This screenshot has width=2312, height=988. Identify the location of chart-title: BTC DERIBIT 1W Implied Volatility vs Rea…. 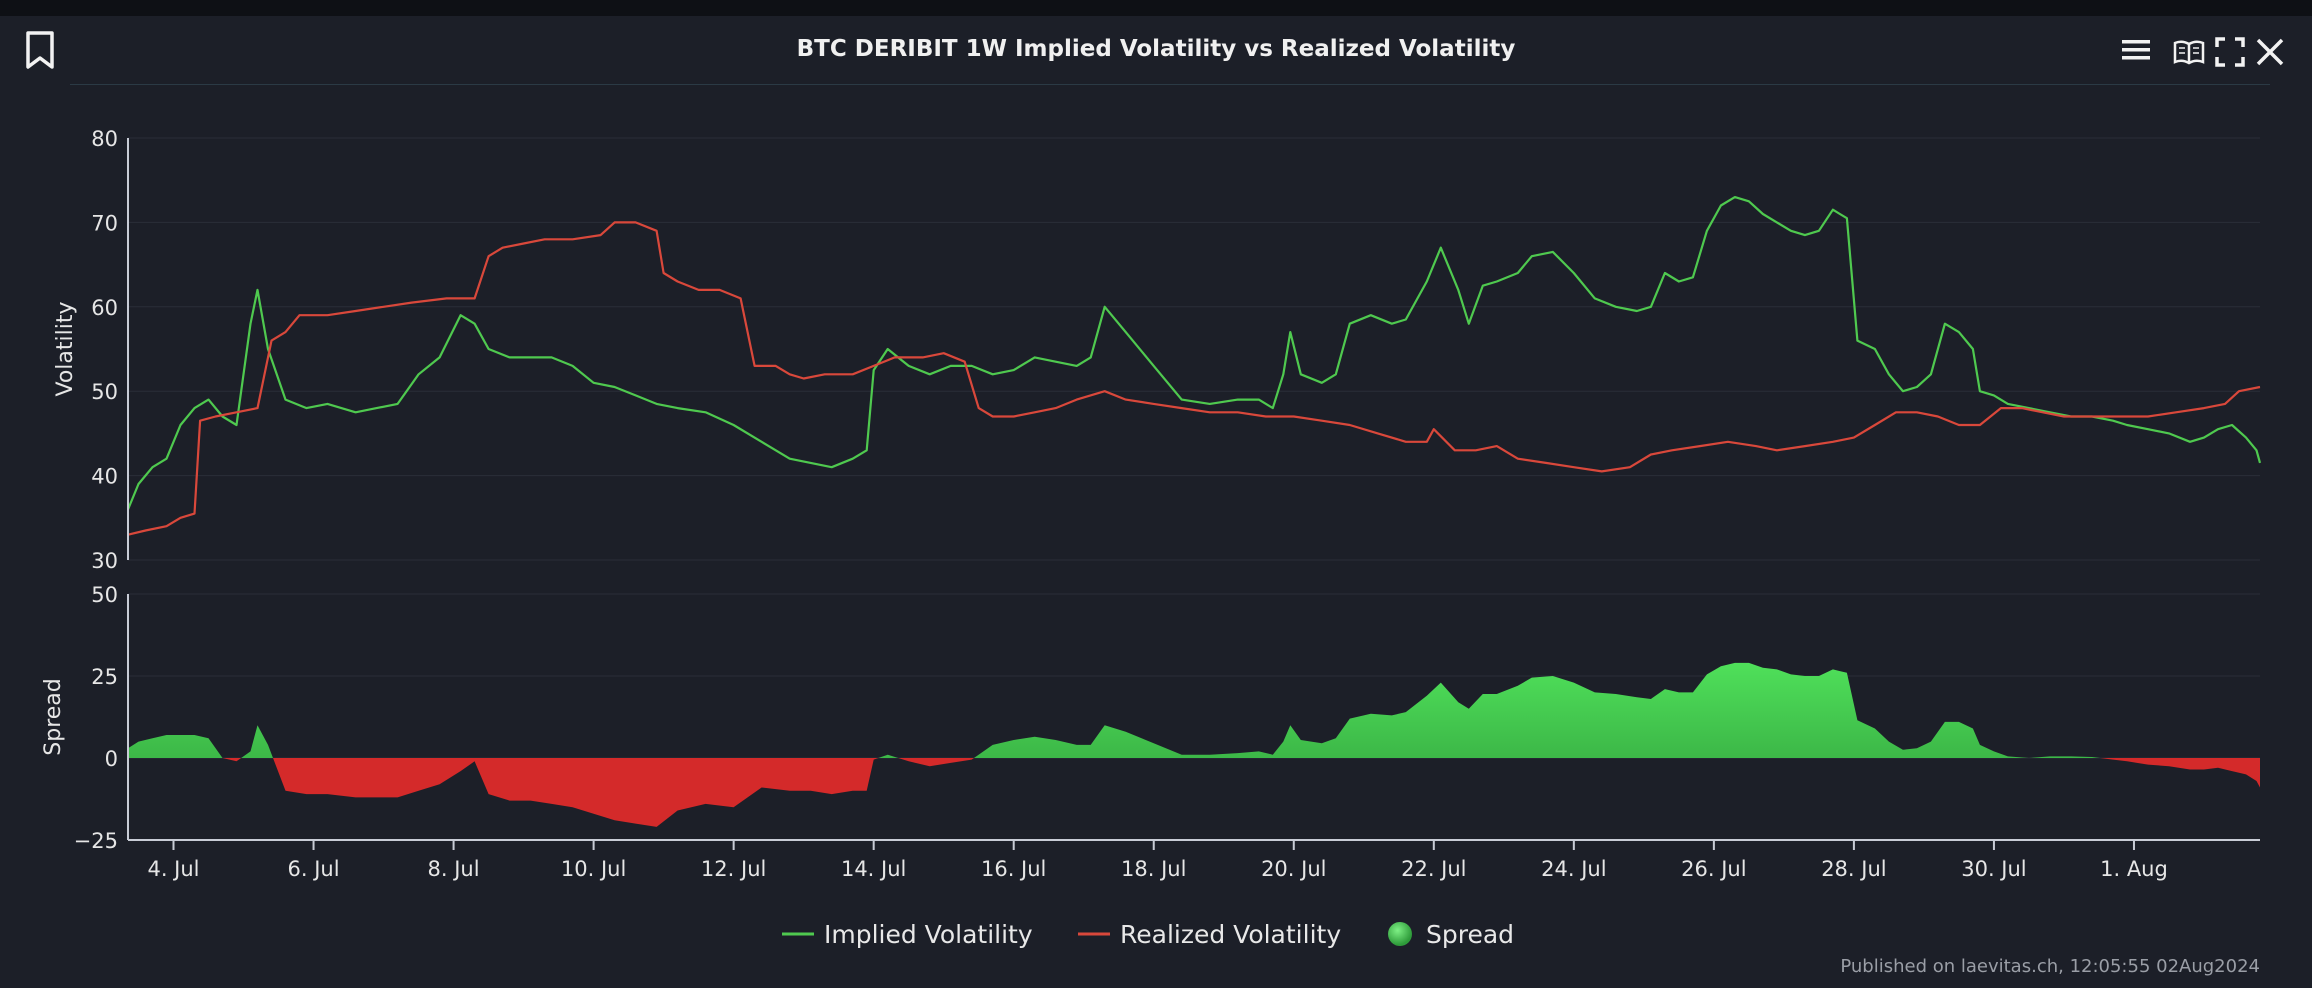
(1156, 49).